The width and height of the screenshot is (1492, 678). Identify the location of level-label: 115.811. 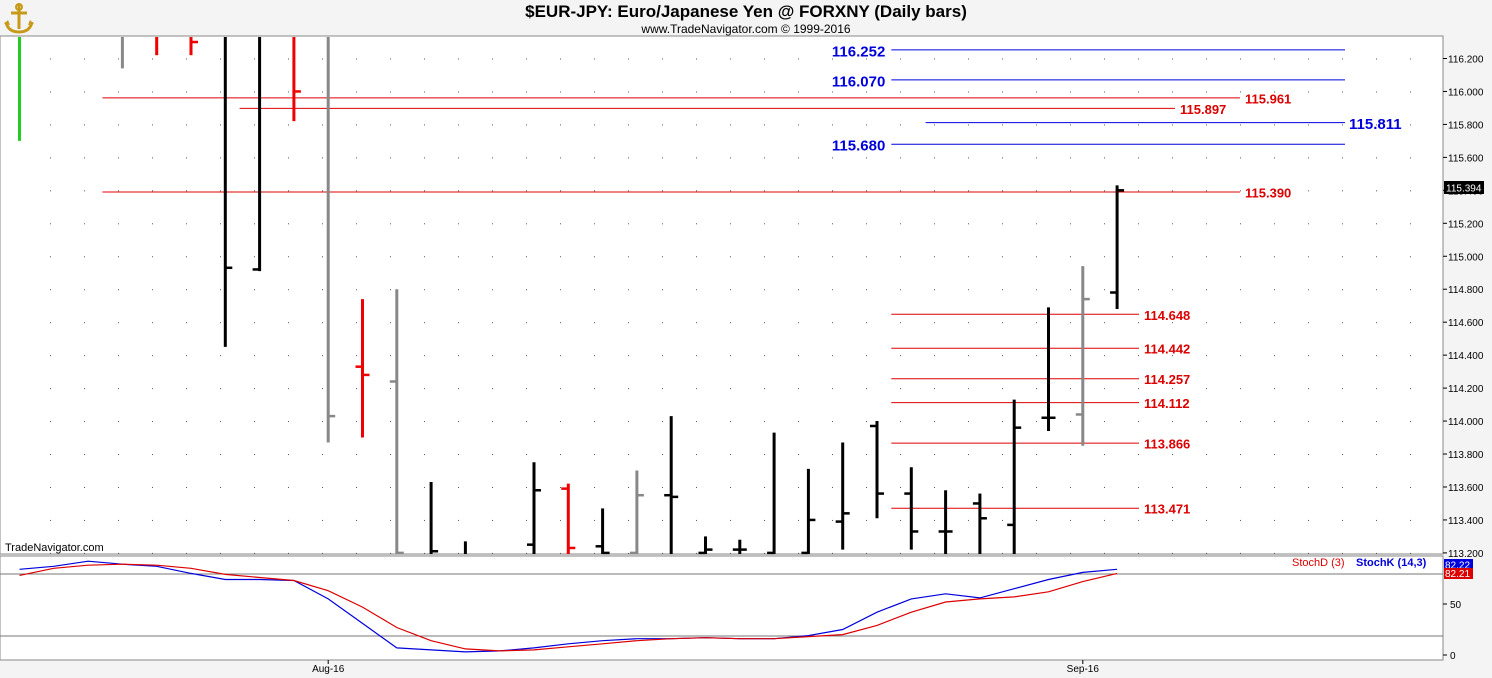
(1375, 124).